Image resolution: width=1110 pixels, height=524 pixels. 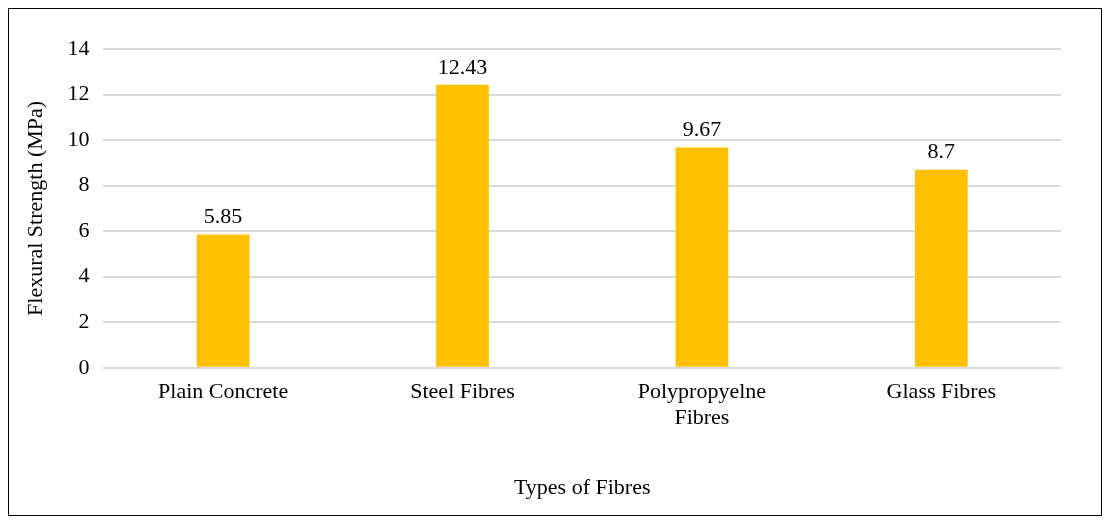 I want to click on y-tick-label: 2, so click(x=84, y=321).